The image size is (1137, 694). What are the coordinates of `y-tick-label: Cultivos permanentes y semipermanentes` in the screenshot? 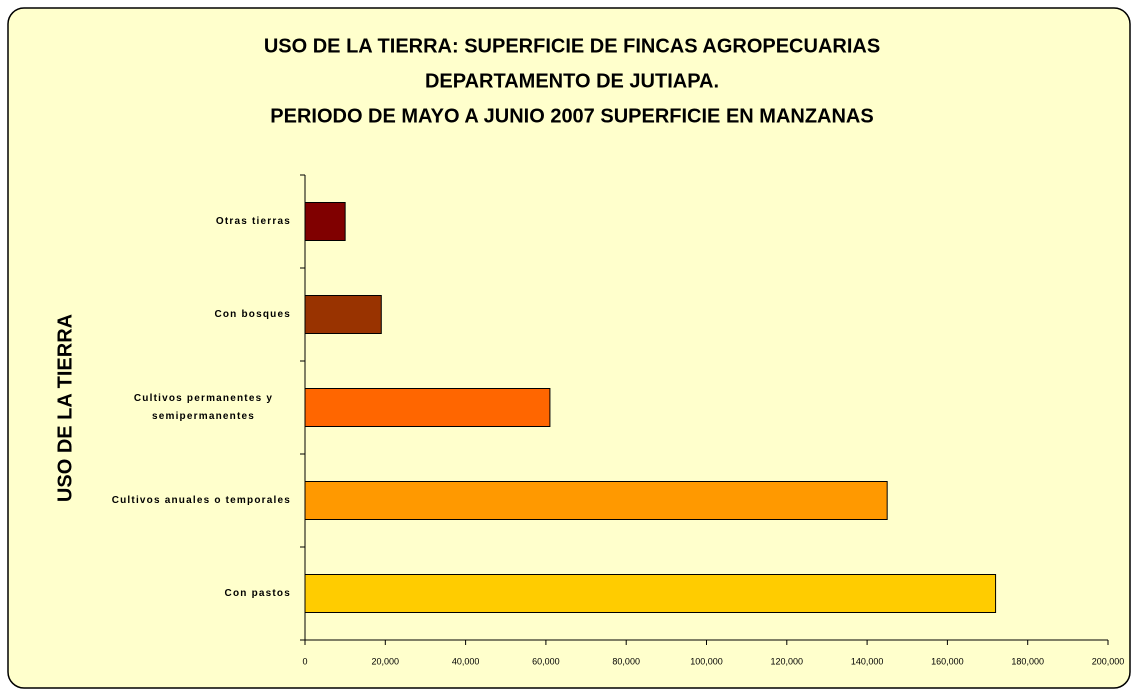 It's located at (203, 407).